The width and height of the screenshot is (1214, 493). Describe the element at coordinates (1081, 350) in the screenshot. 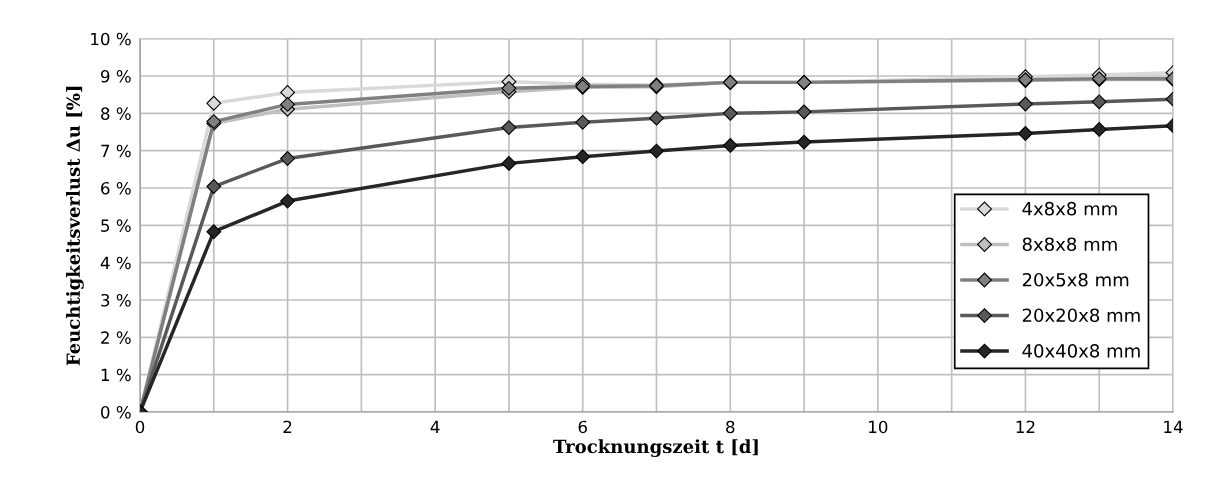

I see `legend-label: 40x40x8 mm` at that location.